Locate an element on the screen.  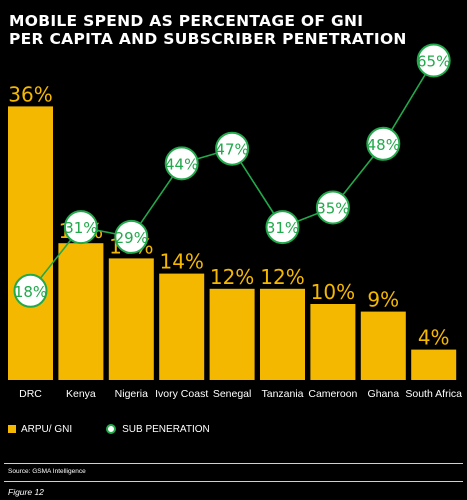
figure-label: Figure 12 is located at coordinates (26, 492).